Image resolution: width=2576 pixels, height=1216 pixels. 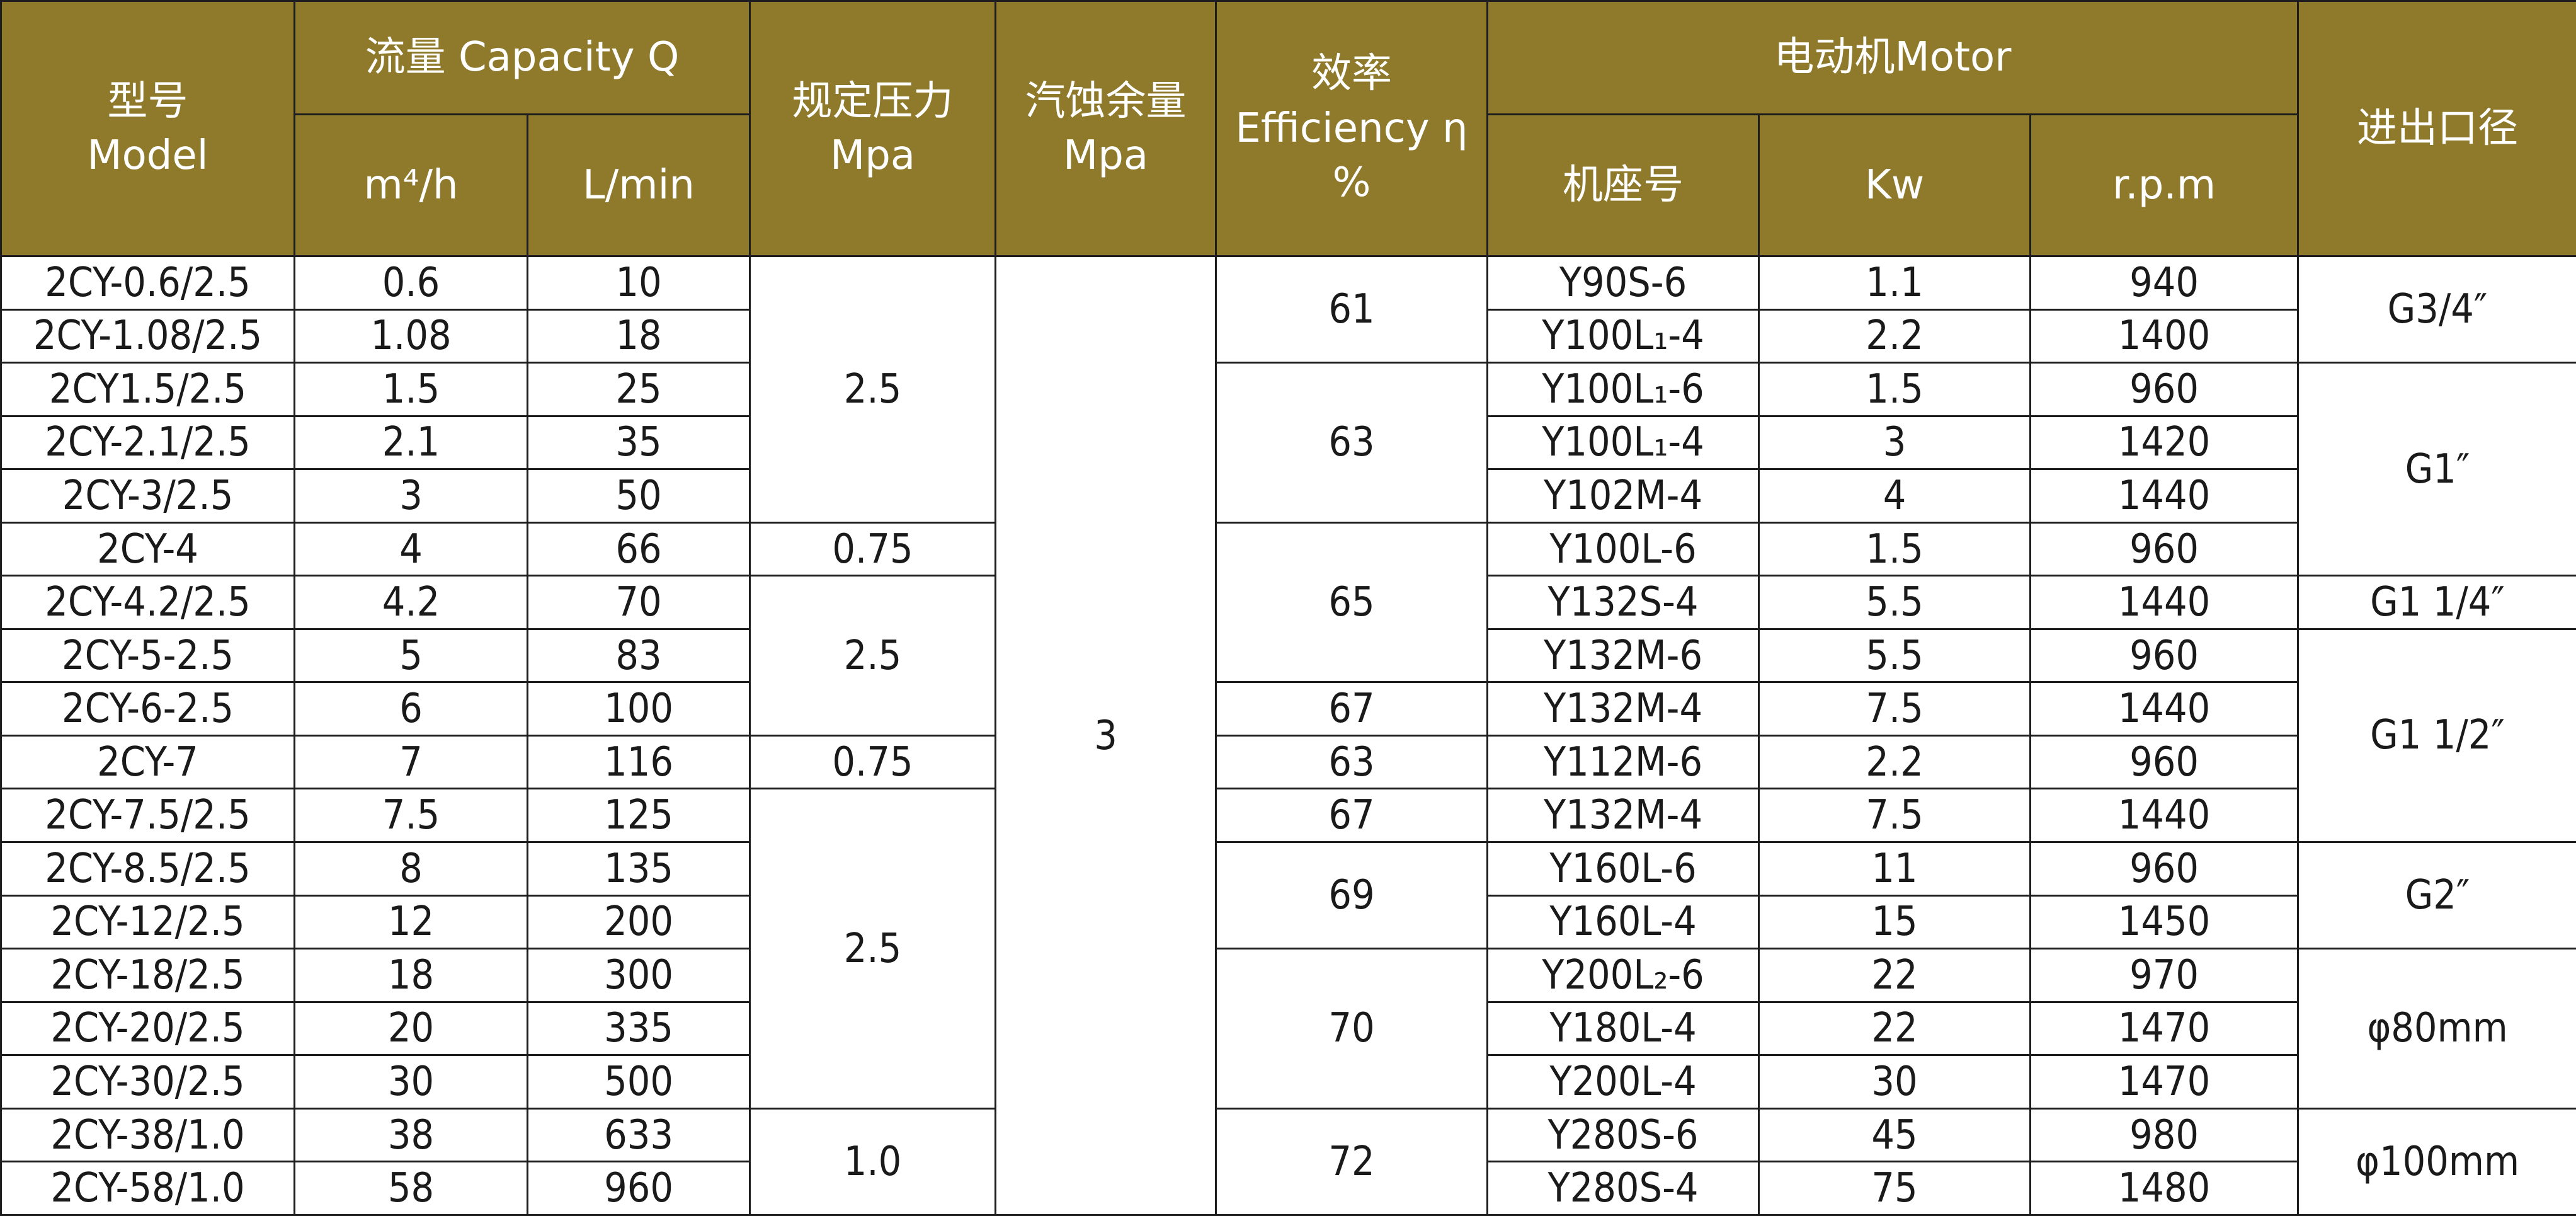 I want to click on header-npsh-cn: 汽蚀余量, so click(x=1106, y=101).